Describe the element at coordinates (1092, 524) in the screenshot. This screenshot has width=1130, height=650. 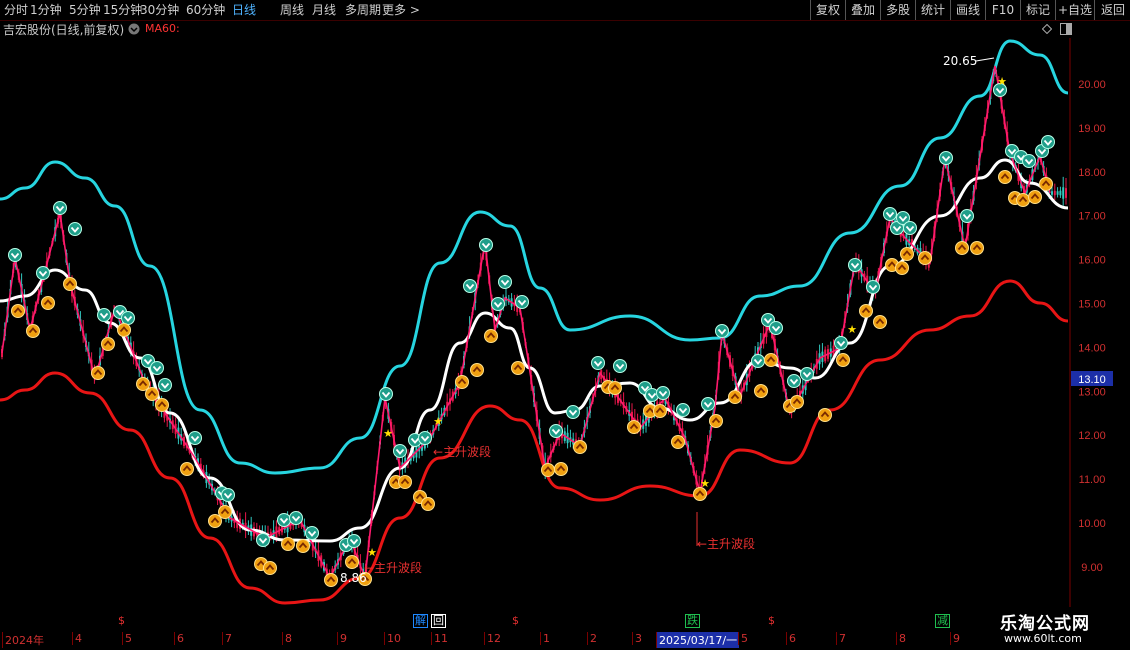
I see `price-tick-label: 10.00` at that location.